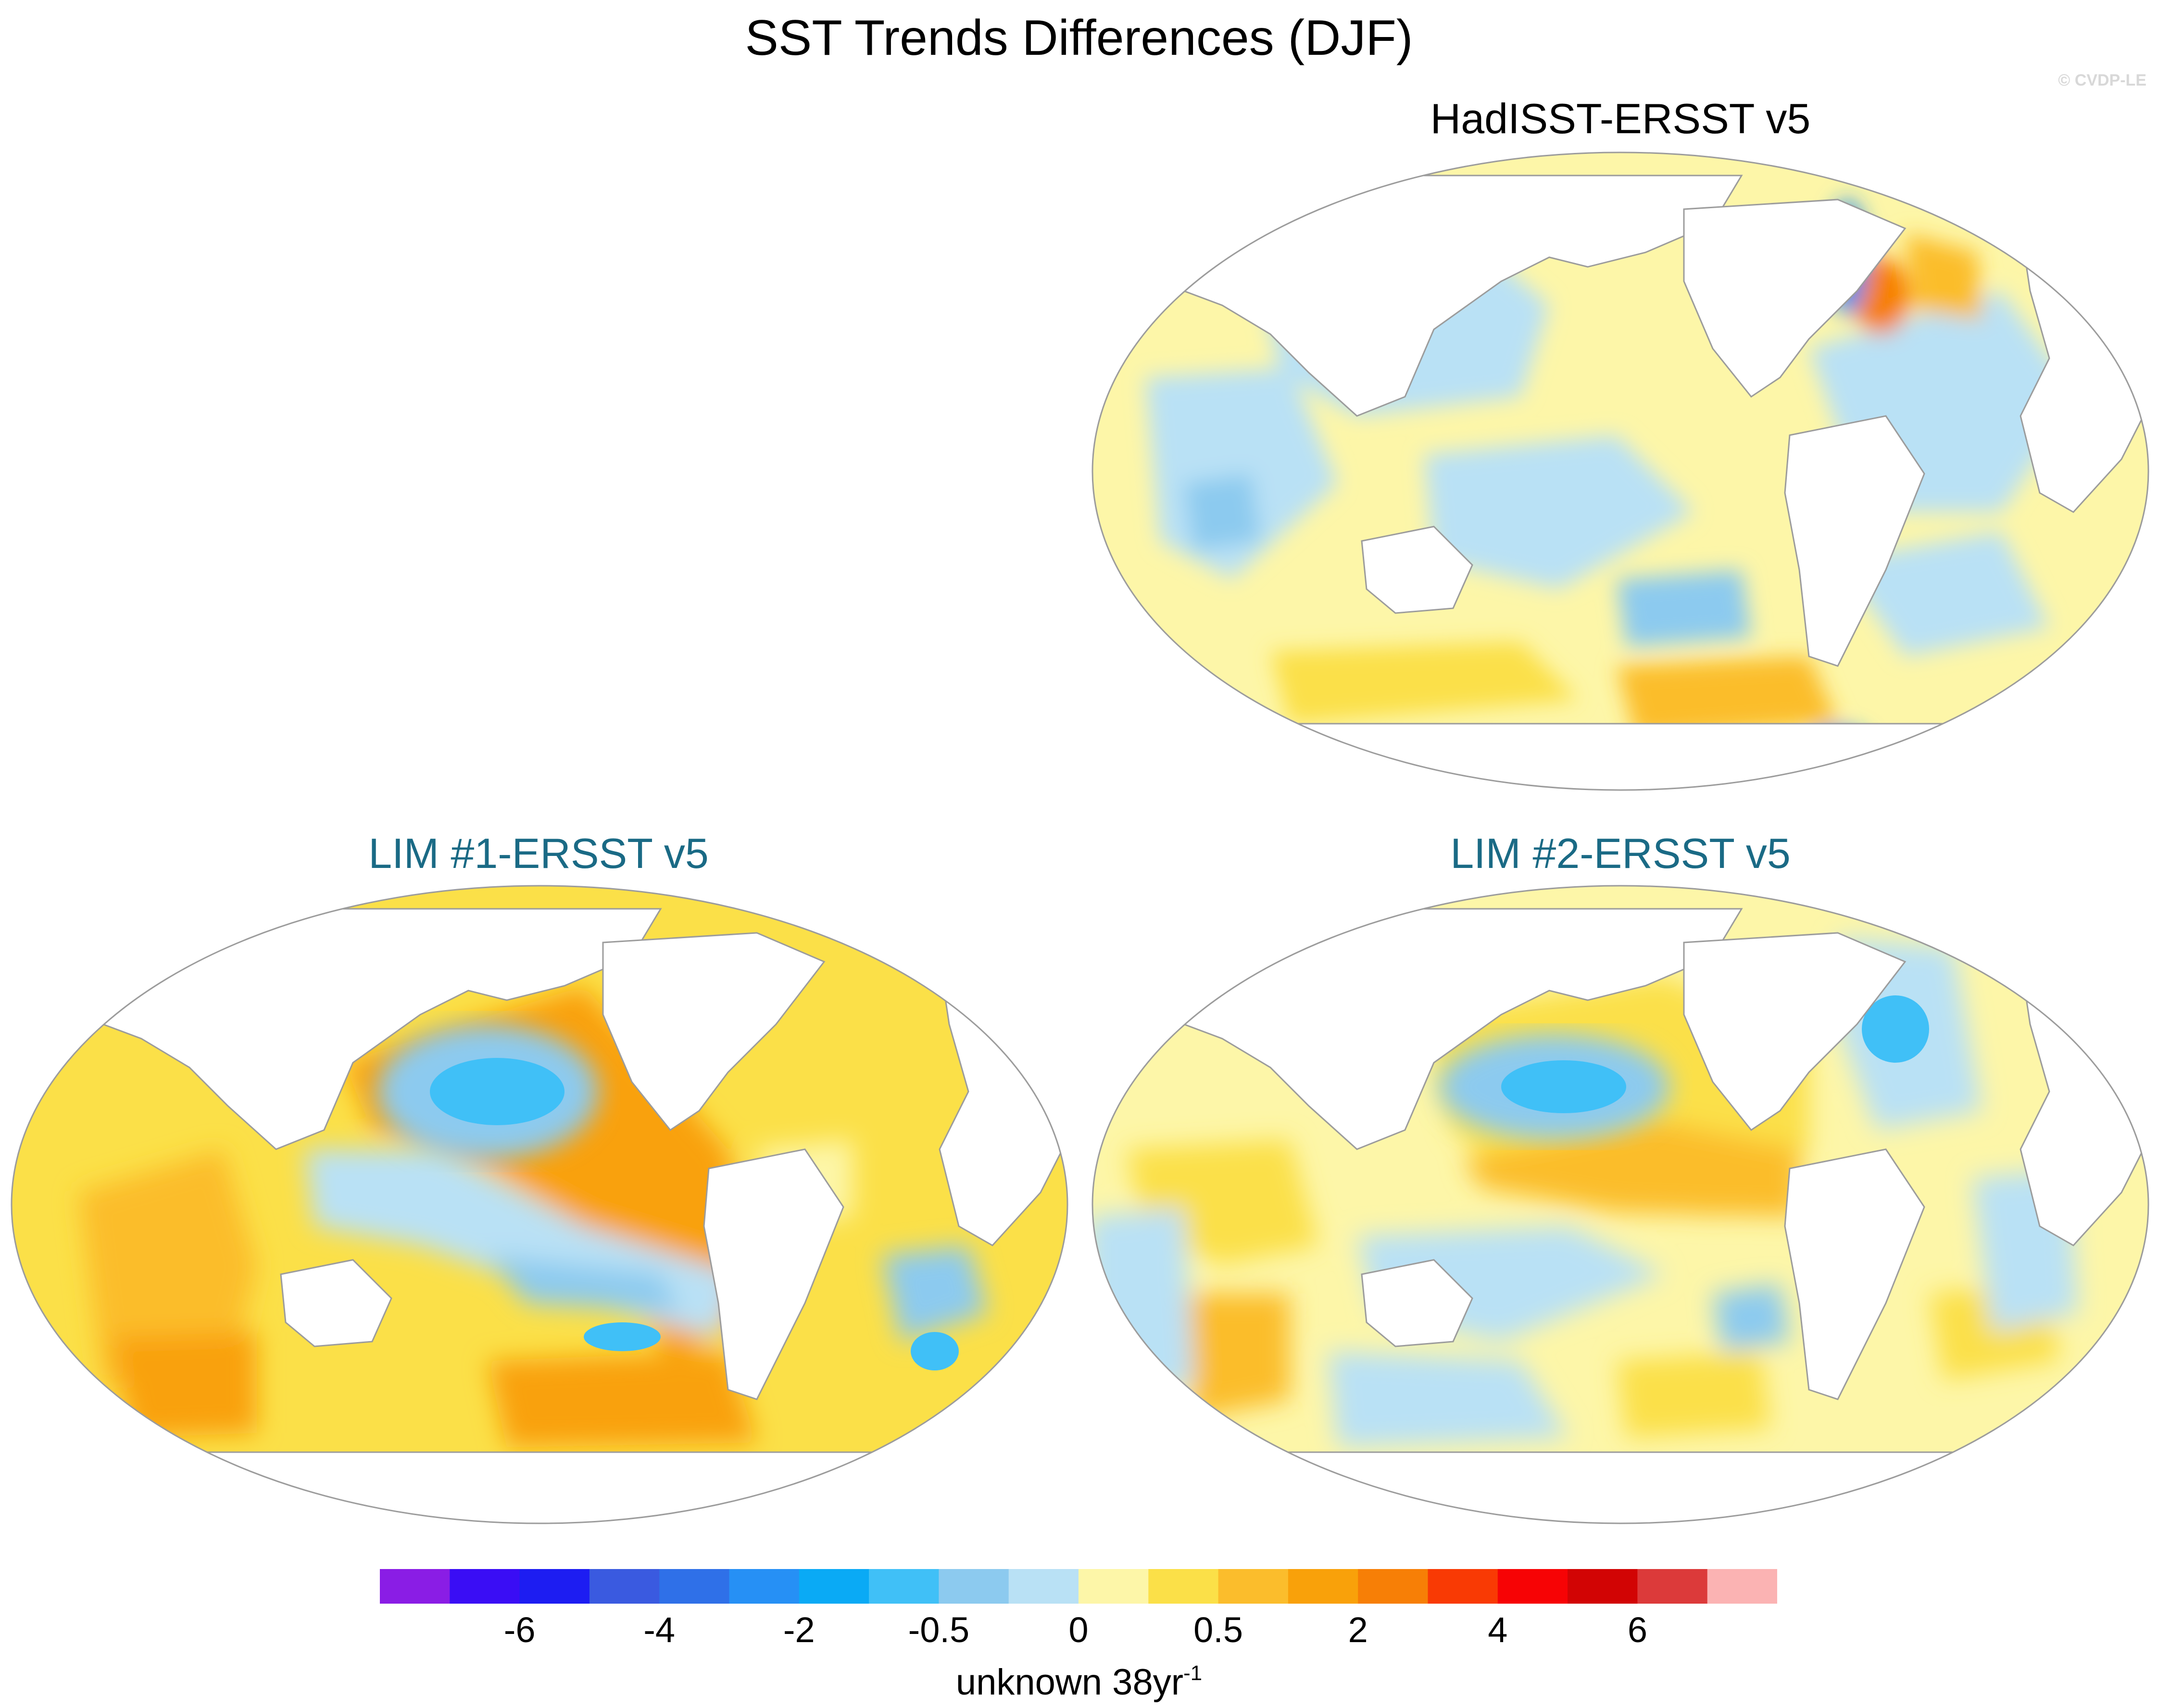 This screenshot has height=1708, width=2158. Describe the element at coordinates (519, 1630) in the screenshot. I see `colorbar-tick-label: -6` at that location.